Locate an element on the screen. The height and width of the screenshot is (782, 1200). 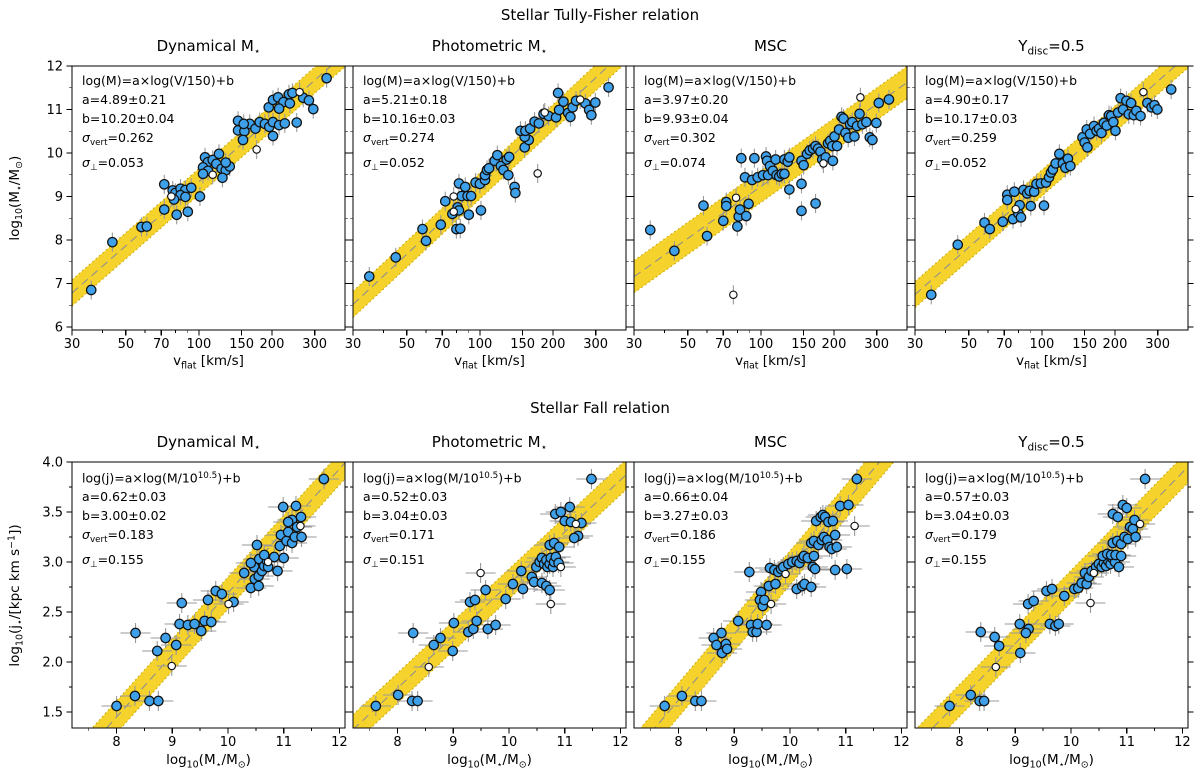
fit-stats-line: σvert=0.183 is located at coordinates (118, 536).